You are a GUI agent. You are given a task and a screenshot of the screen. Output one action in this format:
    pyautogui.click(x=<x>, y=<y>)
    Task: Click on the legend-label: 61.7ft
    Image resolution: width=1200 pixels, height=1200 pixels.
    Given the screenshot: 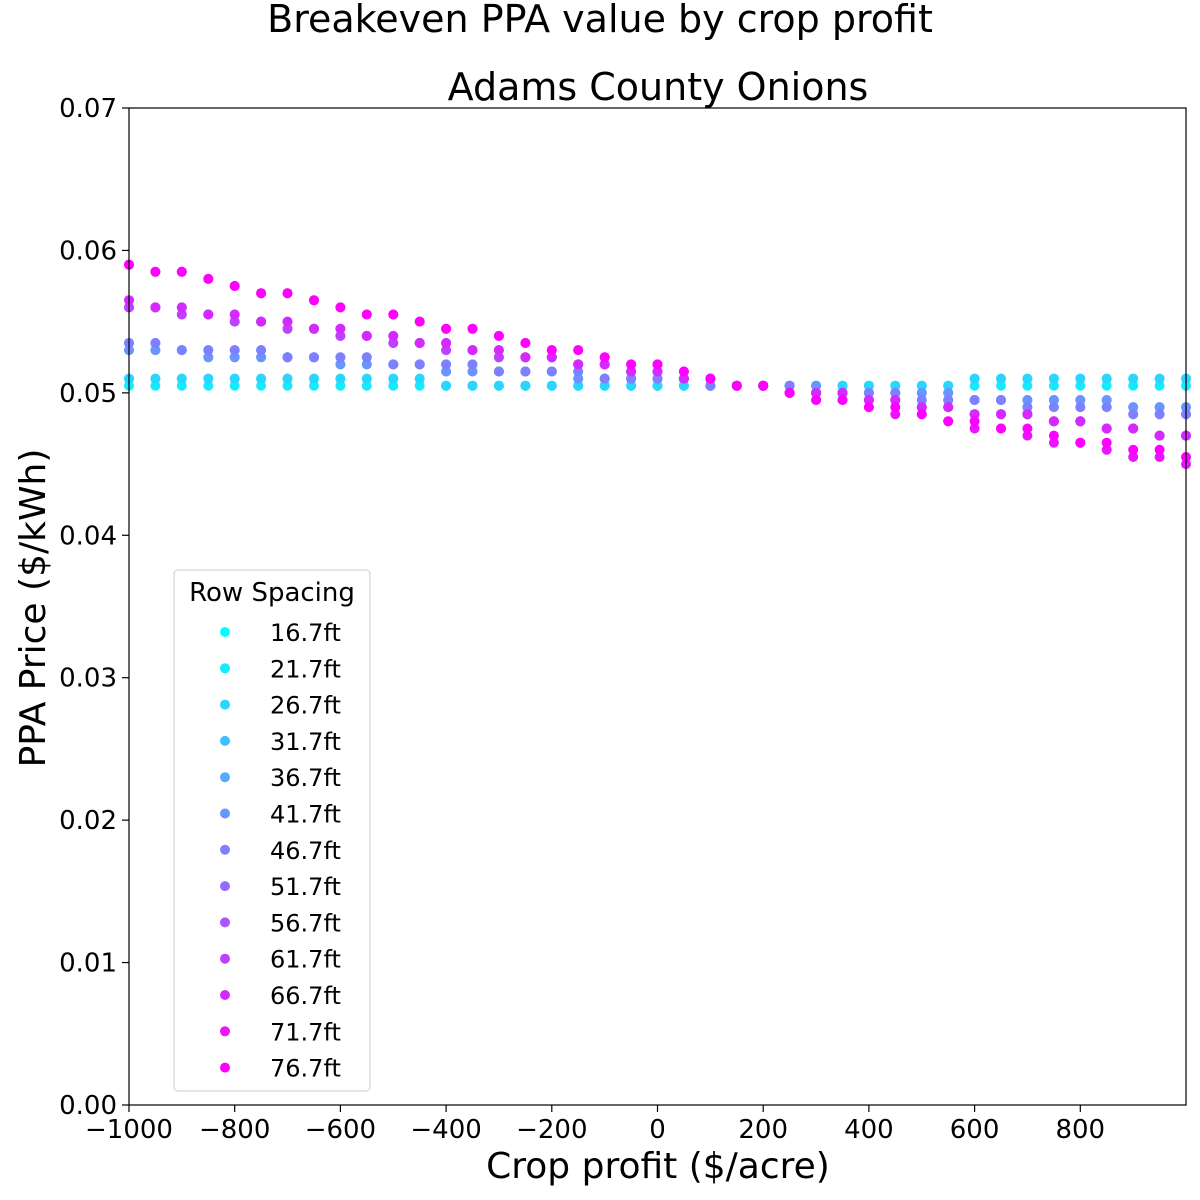 What is the action you would take?
    pyautogui.click(x=305, y=960)
    